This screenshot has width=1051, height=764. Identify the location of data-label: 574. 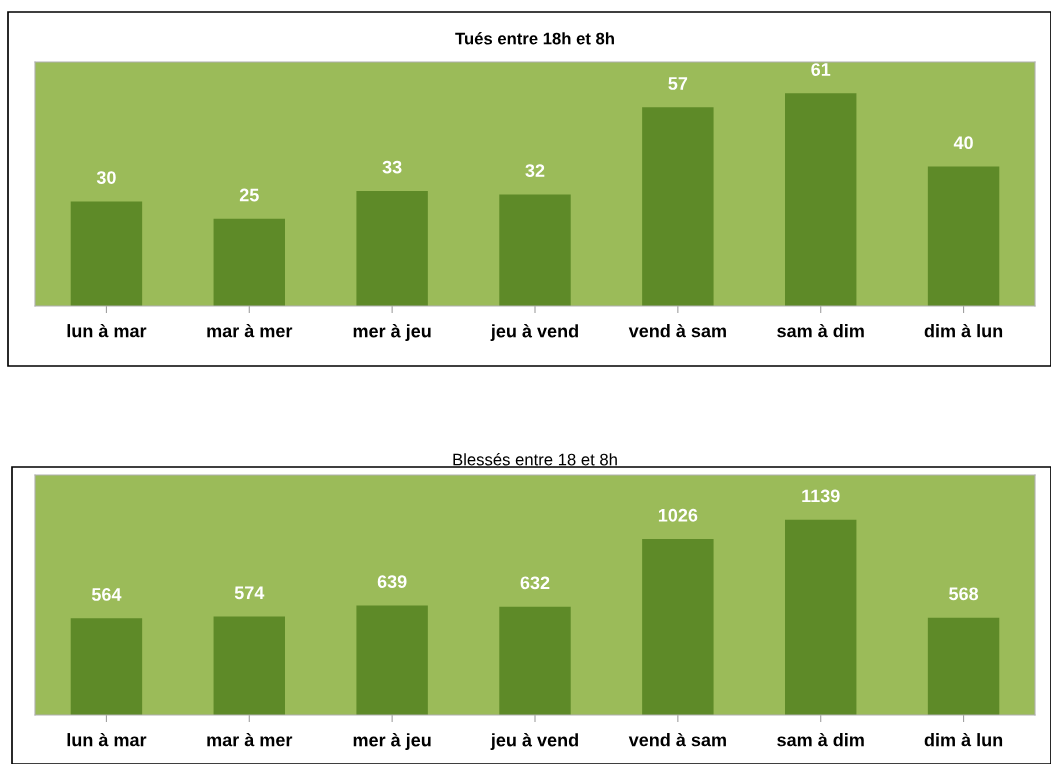
(249, 593).